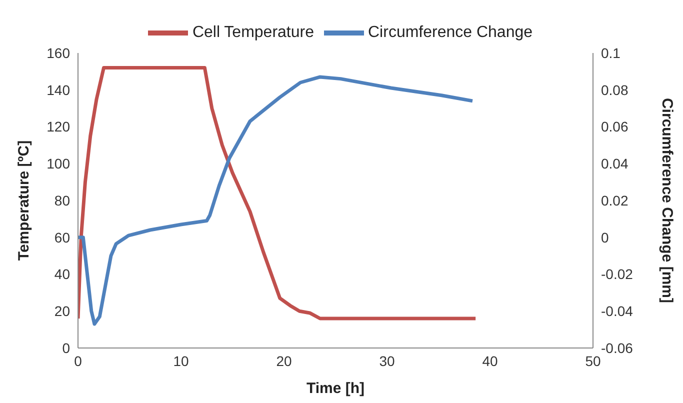 The width and height of the screenshot is (683, 403). Describe the element at coordinates (181, 360) in the screenshot. I see `x-tick-label: 10` at that location.